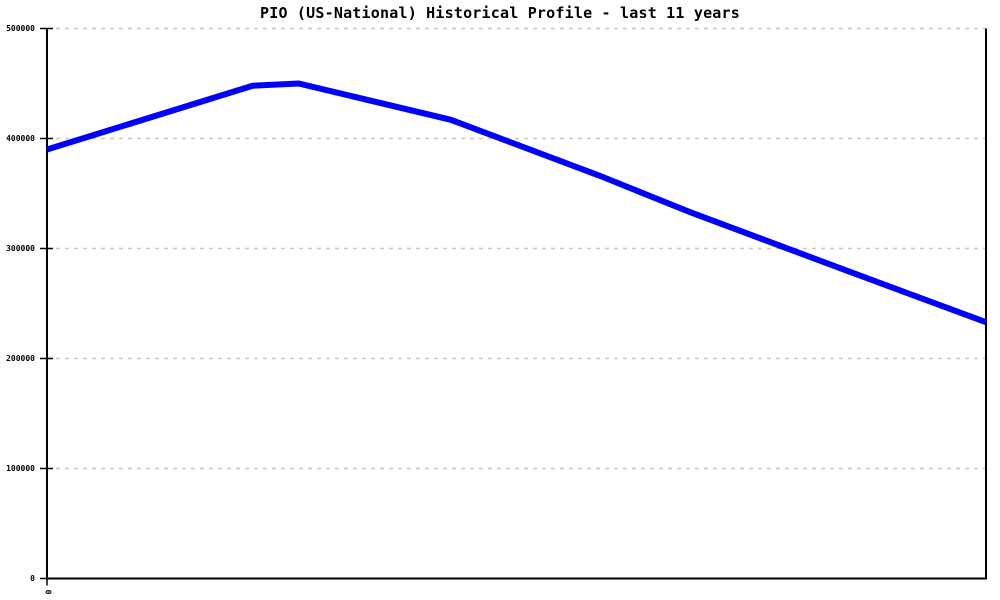 Image resolution: width=1000 pixels, height=600 pixels. What do you see at coordinates (20, 248) in the screenshot?
I see `y-tick-label-300000: 300000` at bounding box center [20, 248].